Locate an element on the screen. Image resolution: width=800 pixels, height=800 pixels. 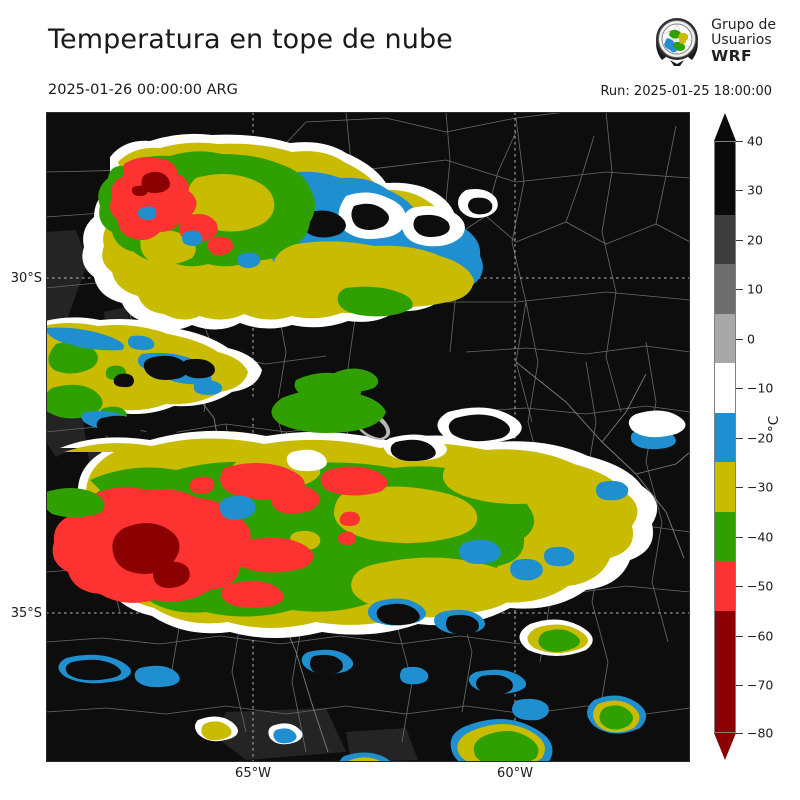
colorbar-band-green is located at coordinates (725, 536).